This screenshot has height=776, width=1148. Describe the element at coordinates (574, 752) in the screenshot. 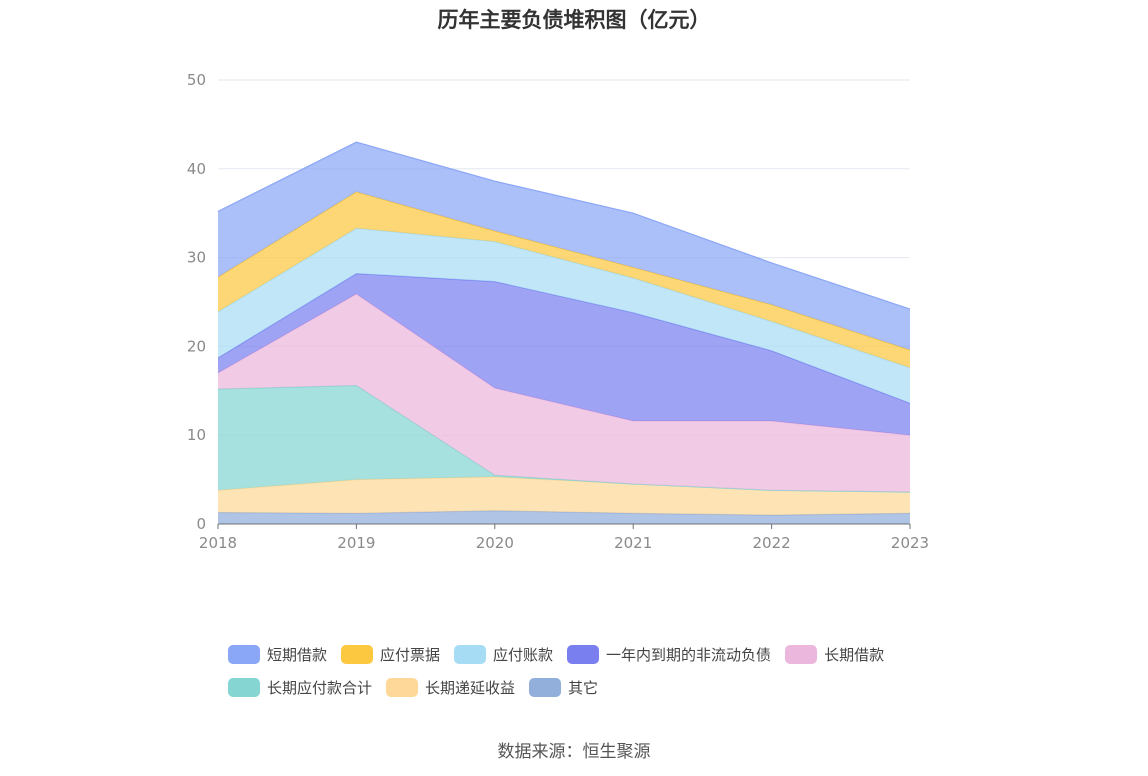

I see `source-note: 数据来源：恒生聚源` at that location.